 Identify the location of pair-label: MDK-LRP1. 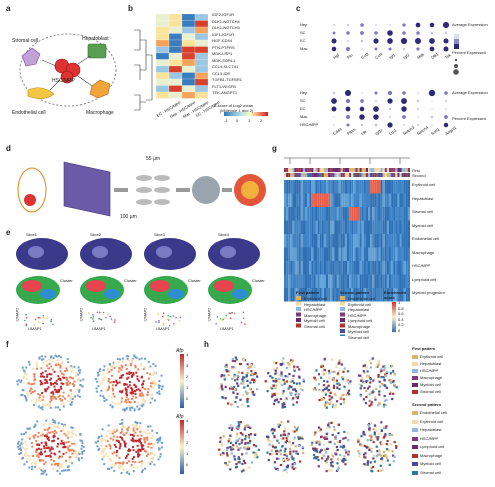
(222, 53).